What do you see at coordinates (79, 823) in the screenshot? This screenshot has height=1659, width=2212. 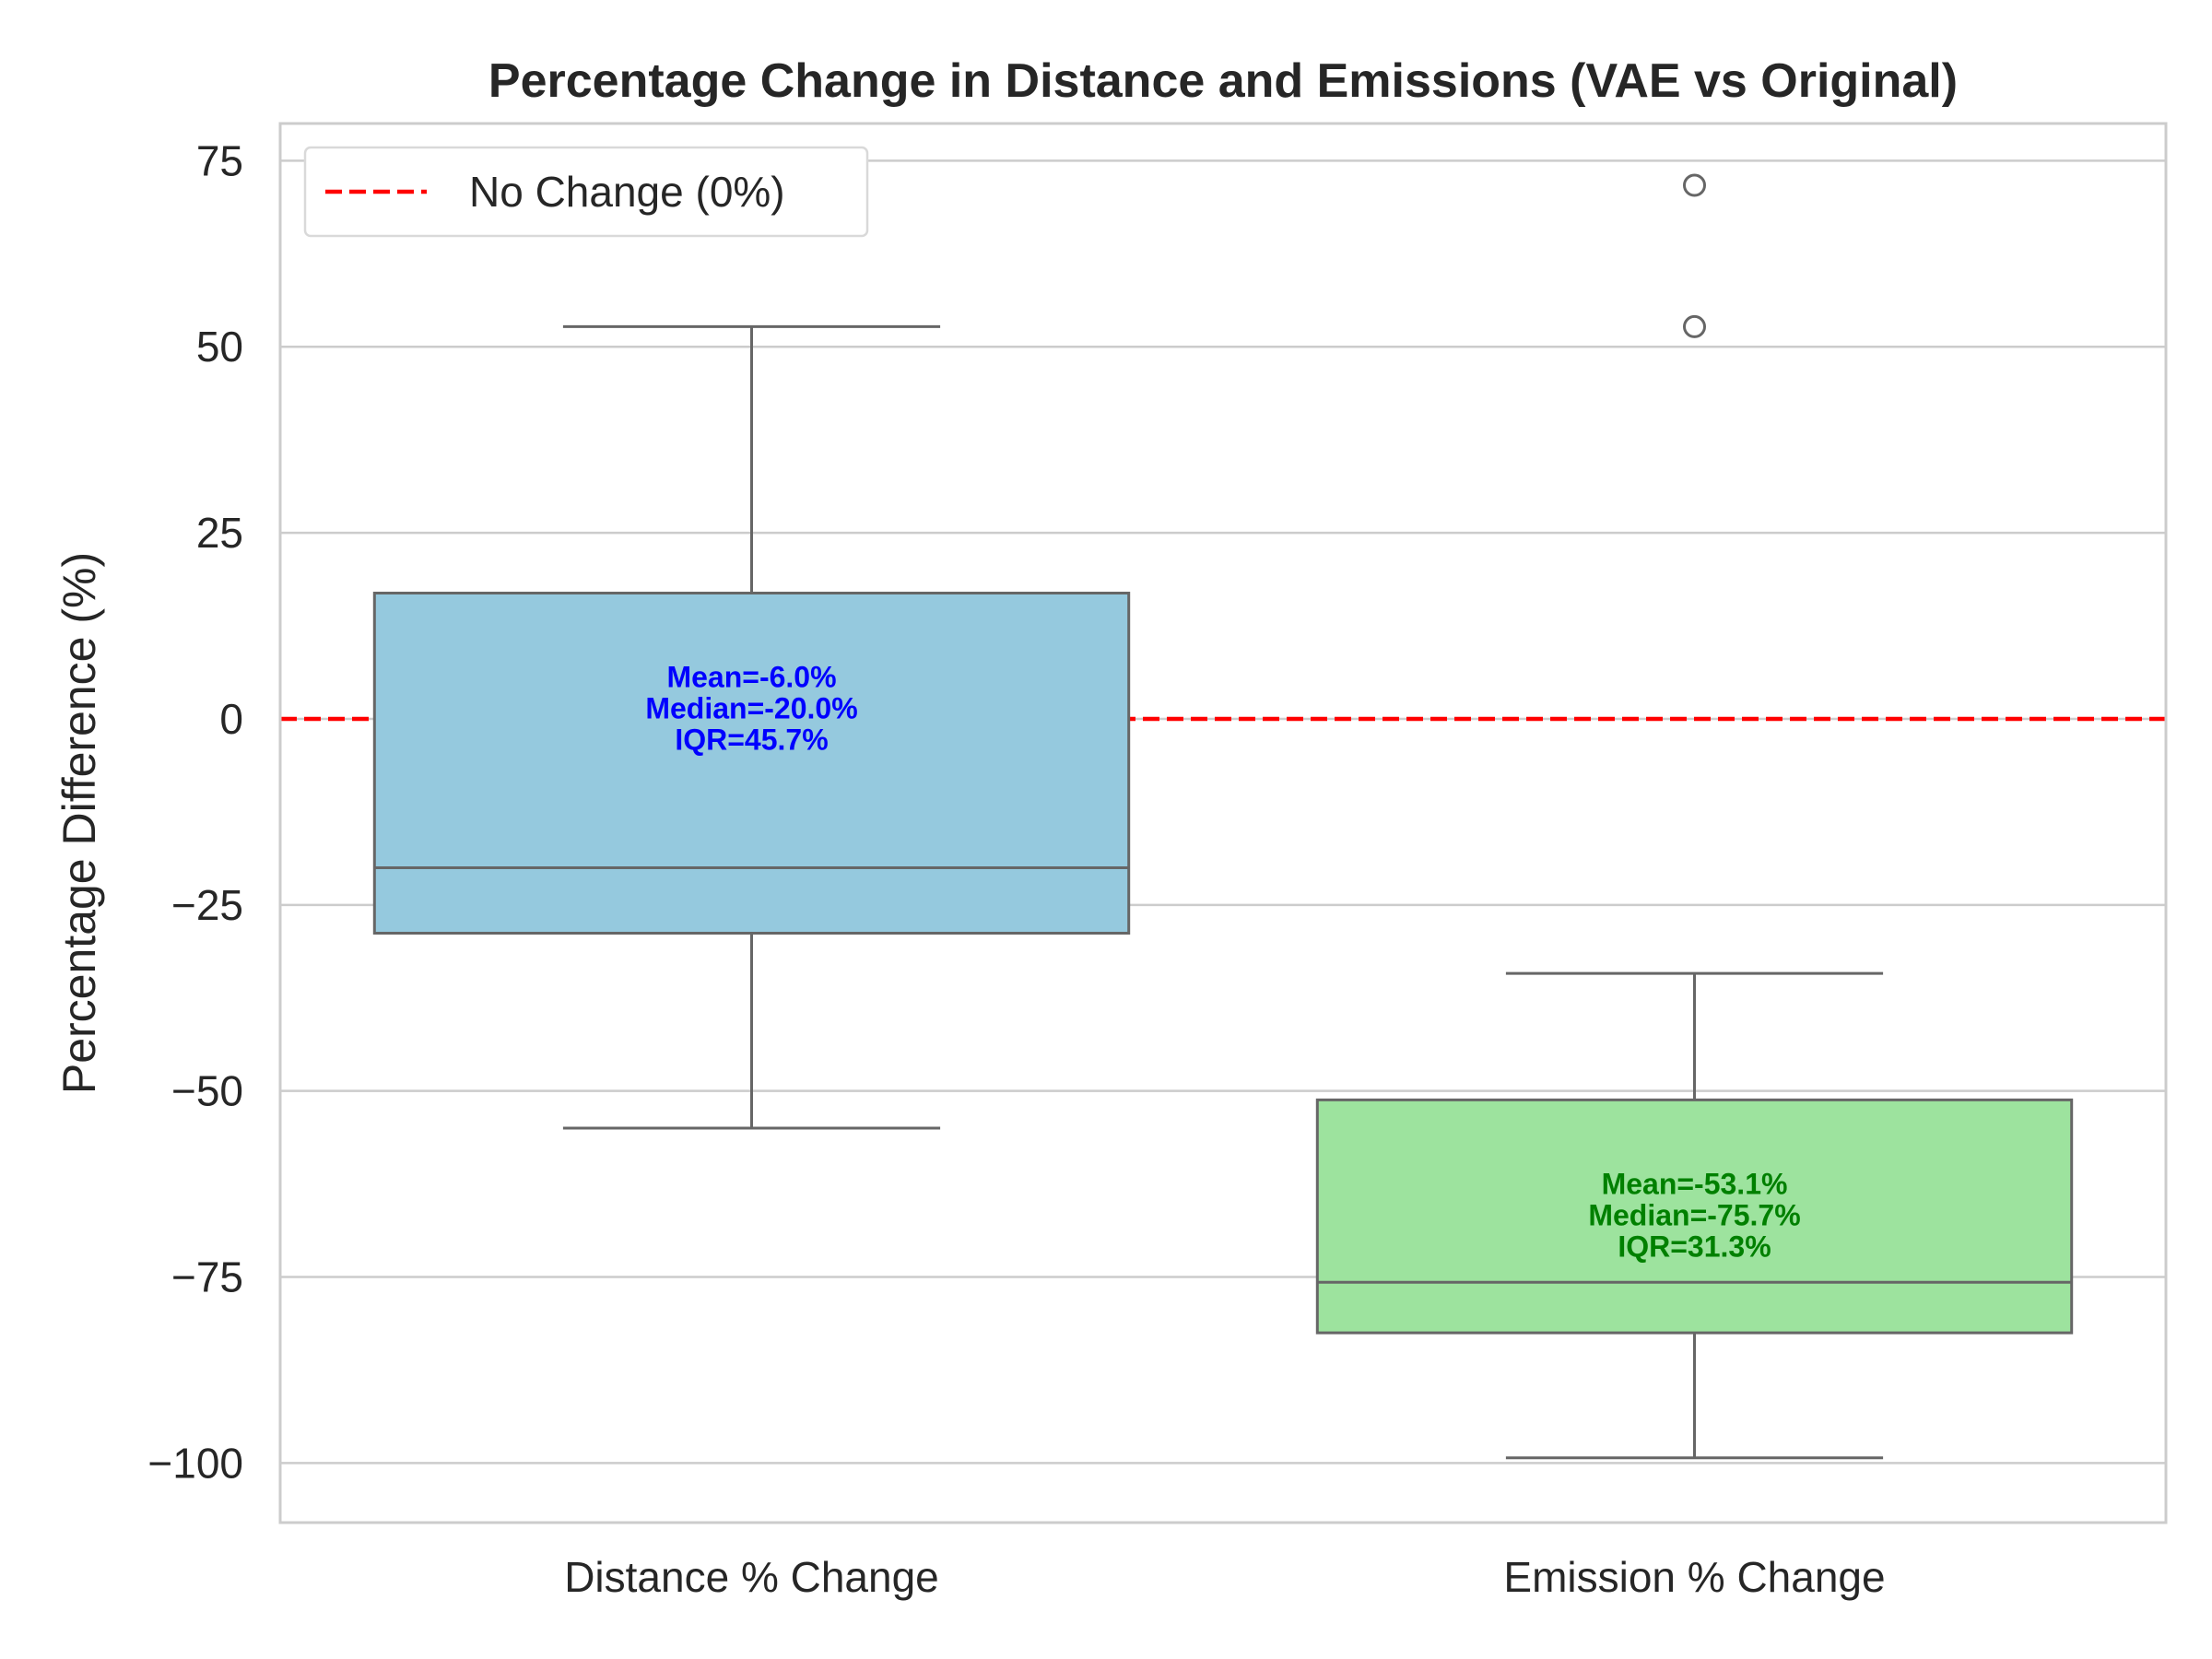 I see `y-axis-title: Percentage Difference (%)` at bounding box center [79, 823].